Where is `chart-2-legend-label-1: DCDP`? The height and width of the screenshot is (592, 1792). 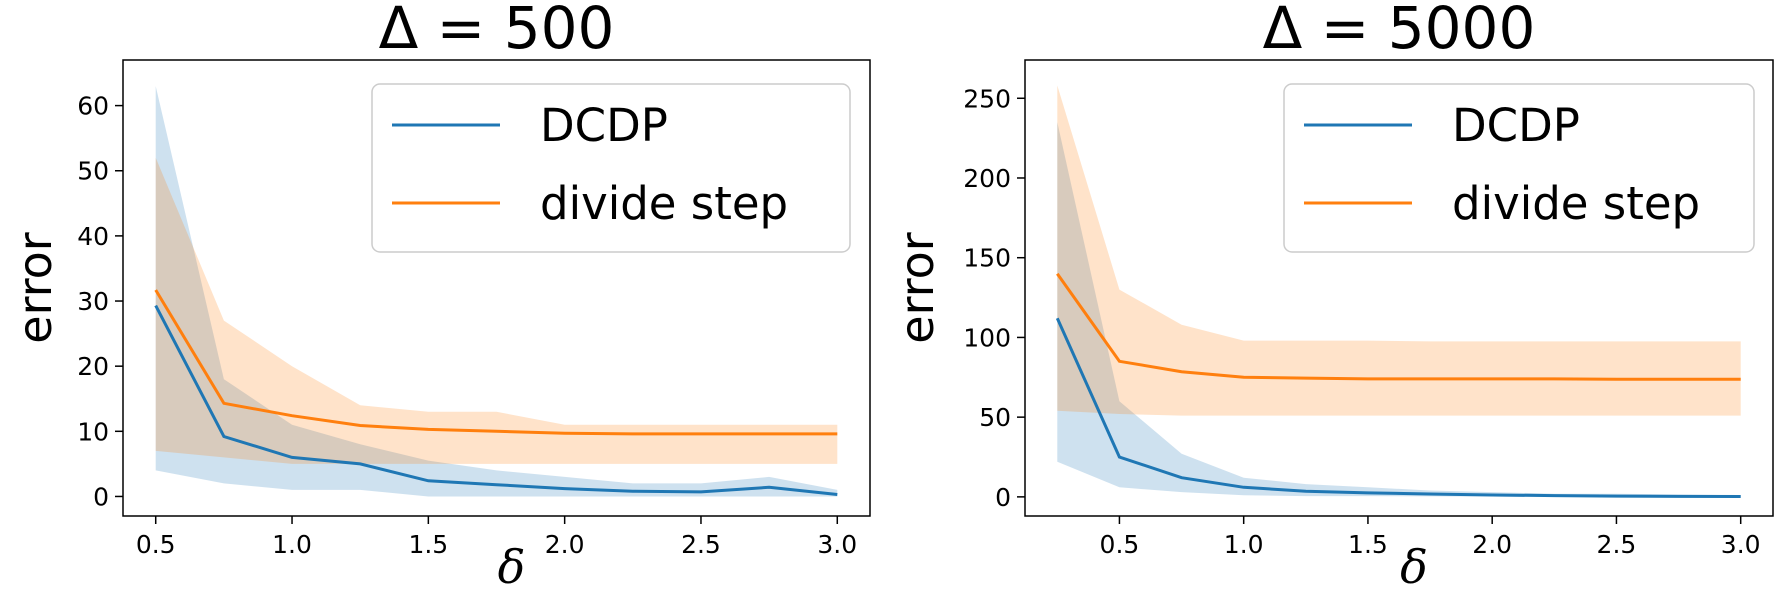 chart-2-legend-label-1: DCDP is located at coordinates (1516, 125).